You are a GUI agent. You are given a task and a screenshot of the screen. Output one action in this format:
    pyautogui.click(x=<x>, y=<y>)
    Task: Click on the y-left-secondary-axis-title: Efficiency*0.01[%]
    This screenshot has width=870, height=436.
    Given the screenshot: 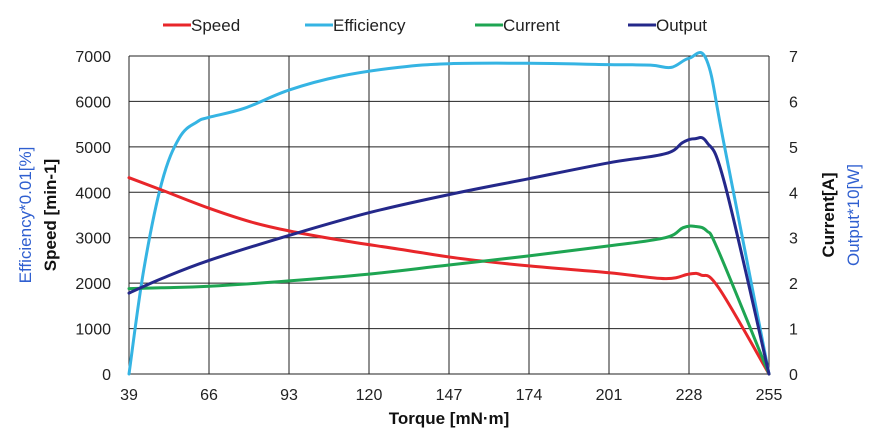 What is the action you would take?
    pyautogui.click(x=25, y=215)
    